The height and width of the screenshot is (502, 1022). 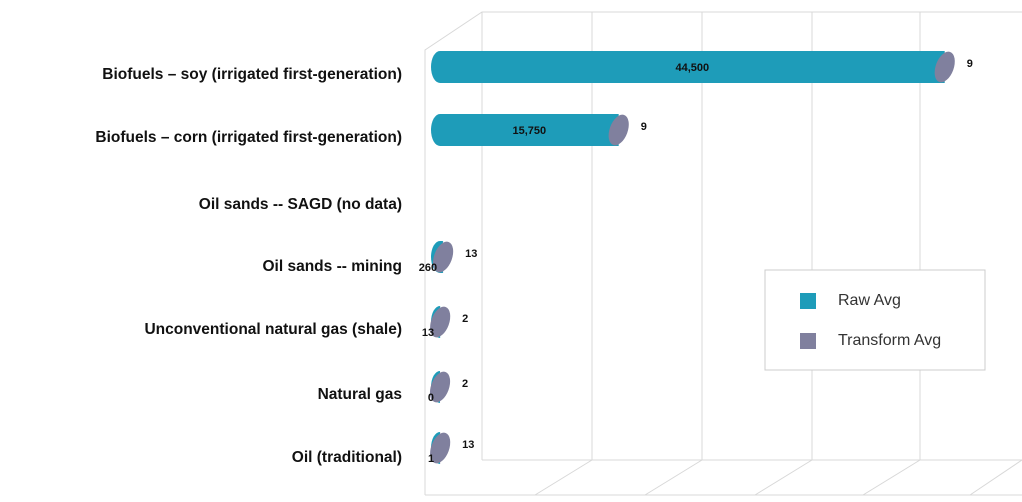 I want to click on category-label: Oil sands -- SAGD (no data), so click(x=300, y=204).